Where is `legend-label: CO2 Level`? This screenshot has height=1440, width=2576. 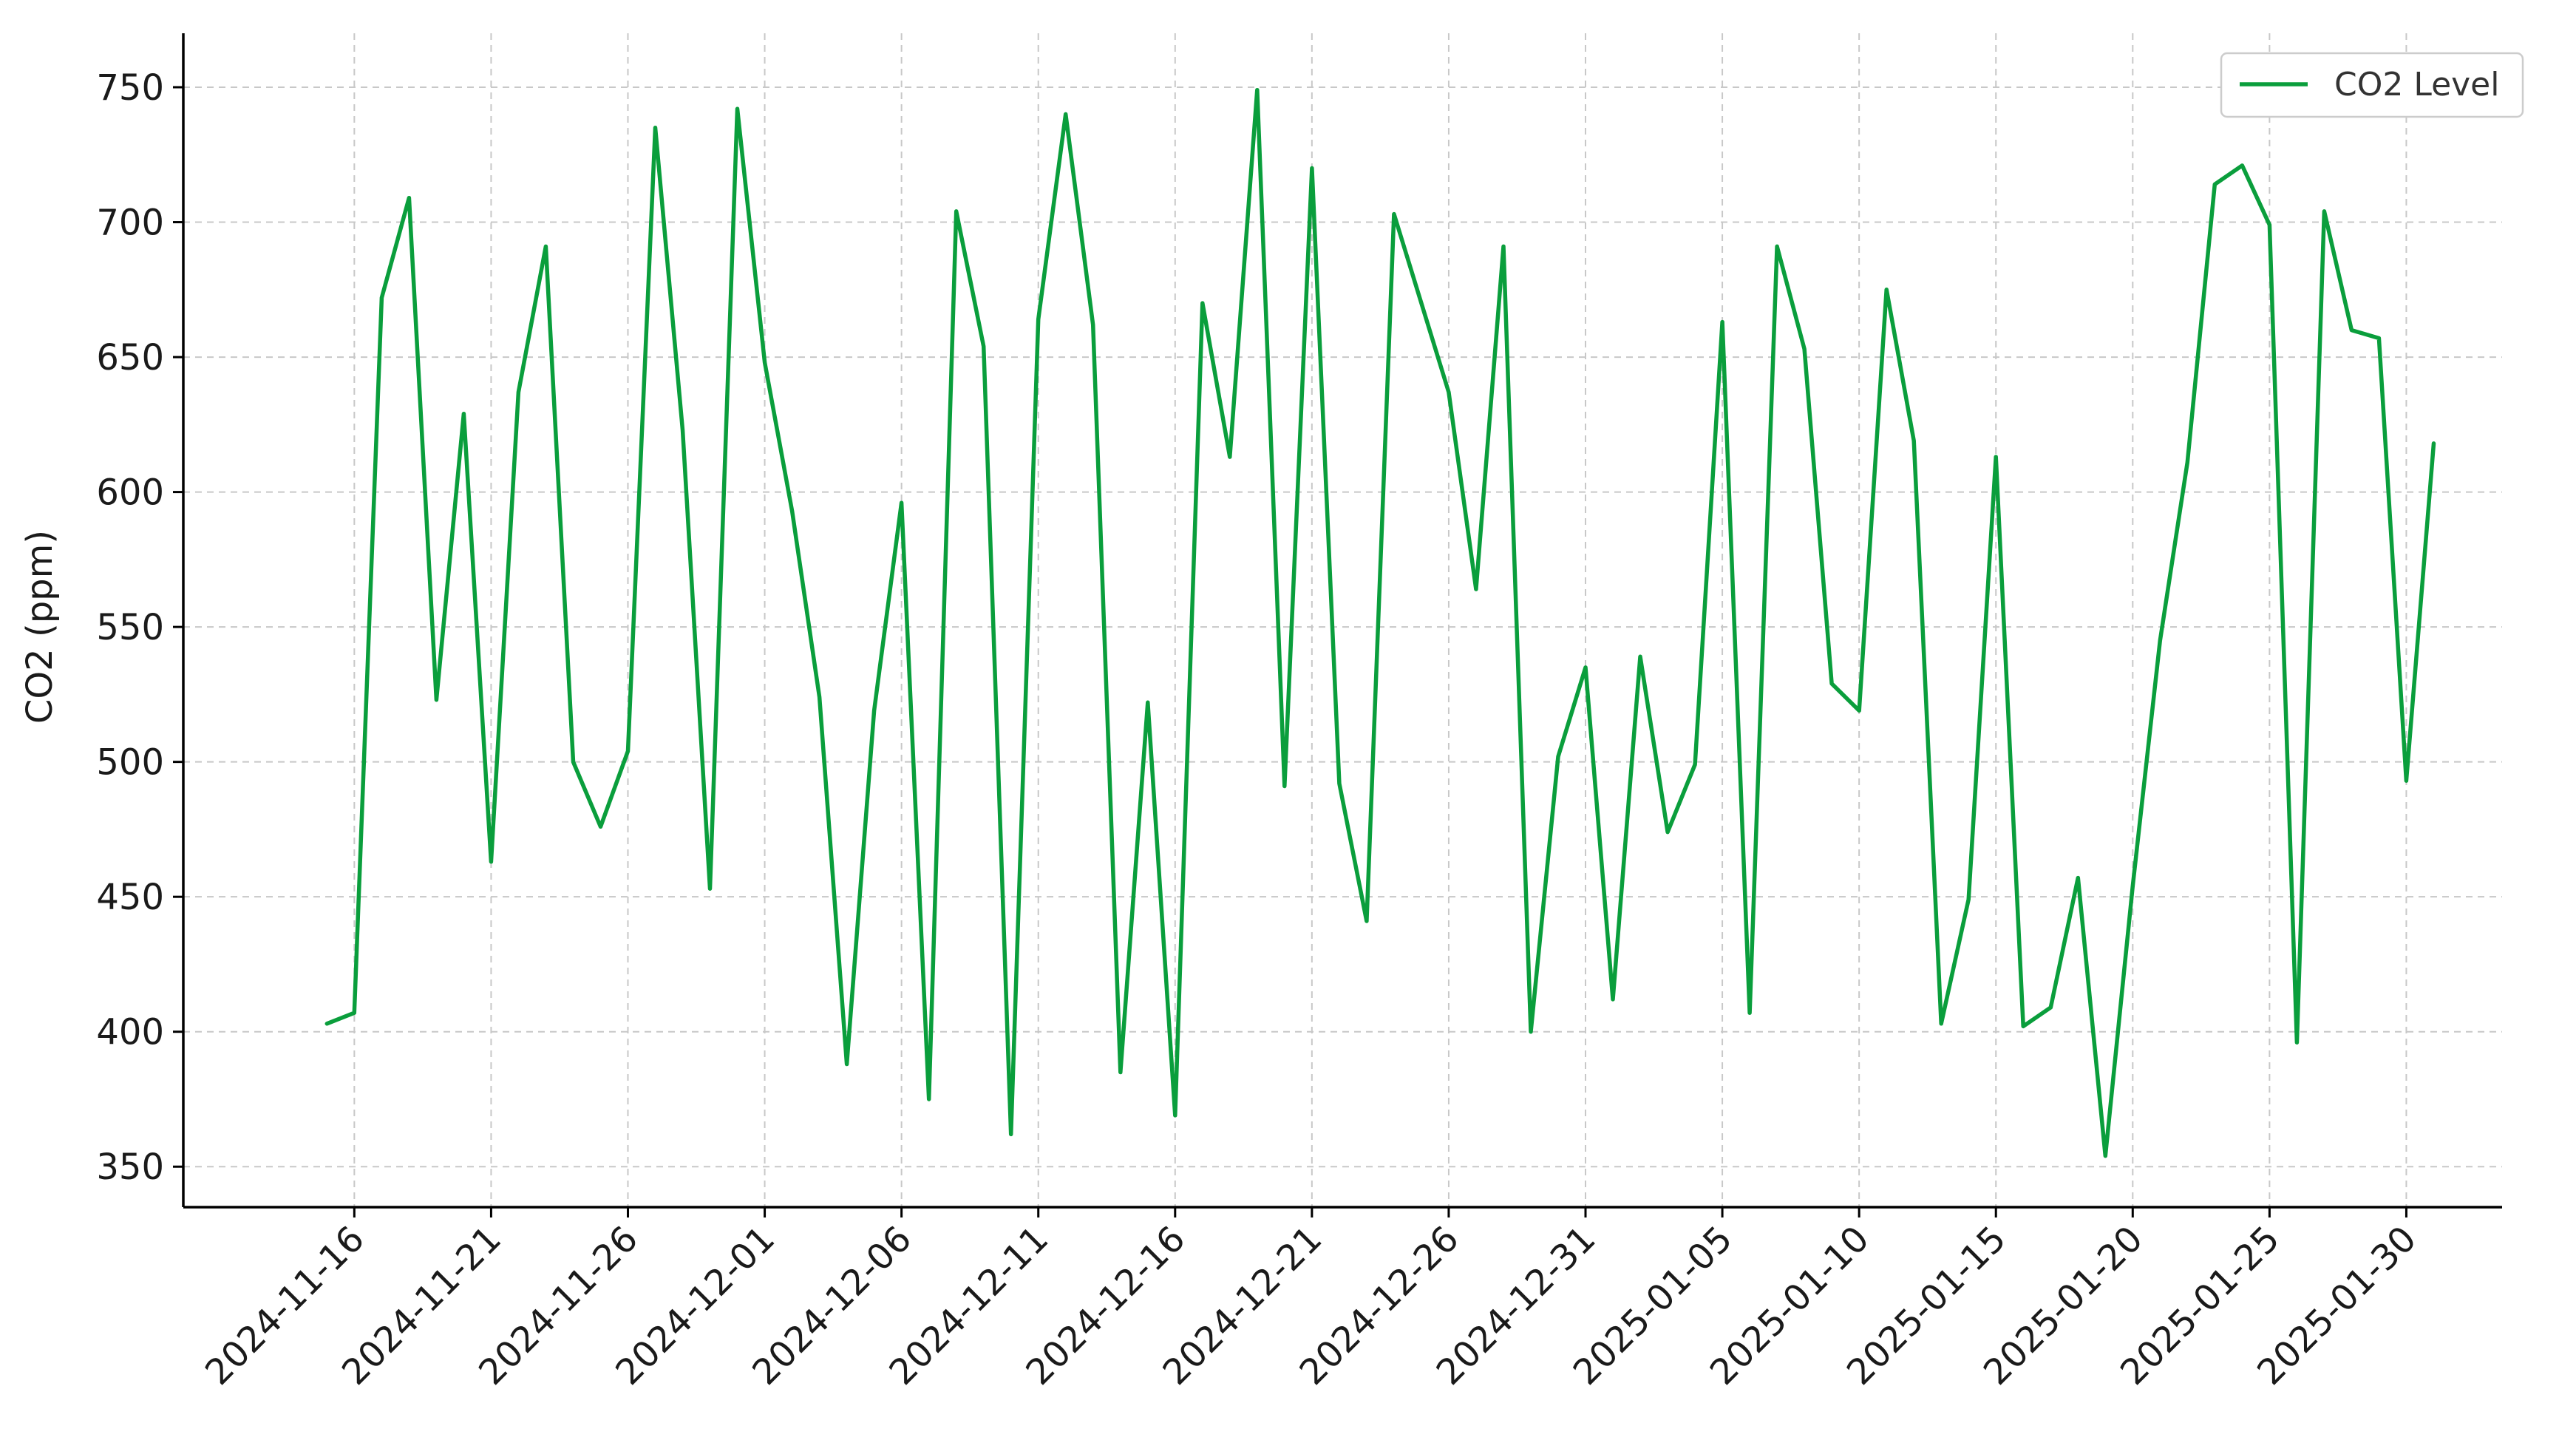 legend-label: CO2 Level is located at coordinates (2416, 84).